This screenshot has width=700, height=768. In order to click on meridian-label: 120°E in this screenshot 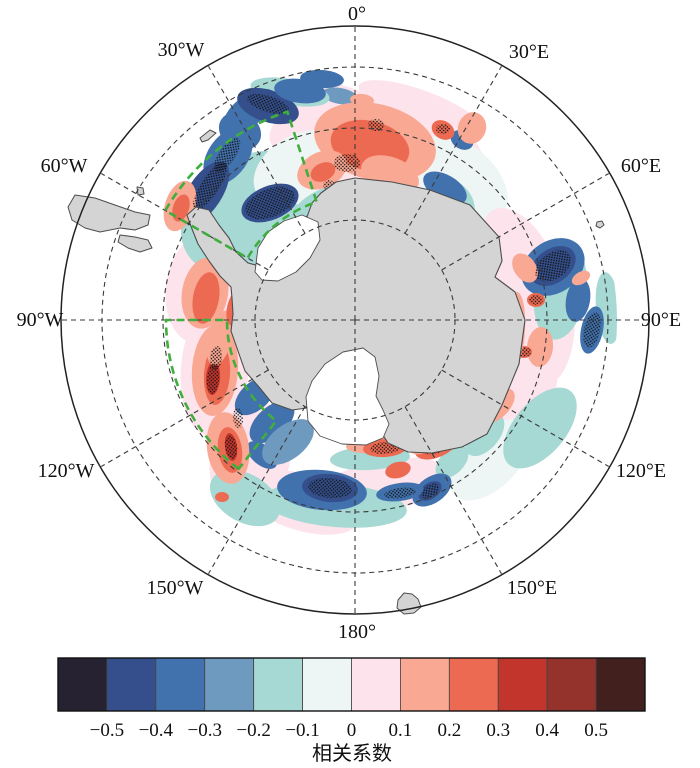, I will do `click(641, 471)`.